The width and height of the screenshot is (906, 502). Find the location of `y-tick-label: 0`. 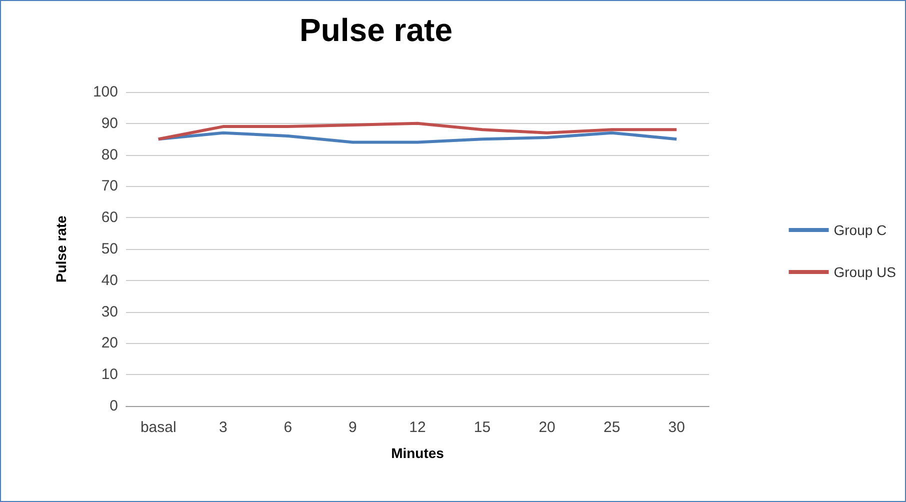

y-tick-label: 0 is located at coordinates (114, 406).